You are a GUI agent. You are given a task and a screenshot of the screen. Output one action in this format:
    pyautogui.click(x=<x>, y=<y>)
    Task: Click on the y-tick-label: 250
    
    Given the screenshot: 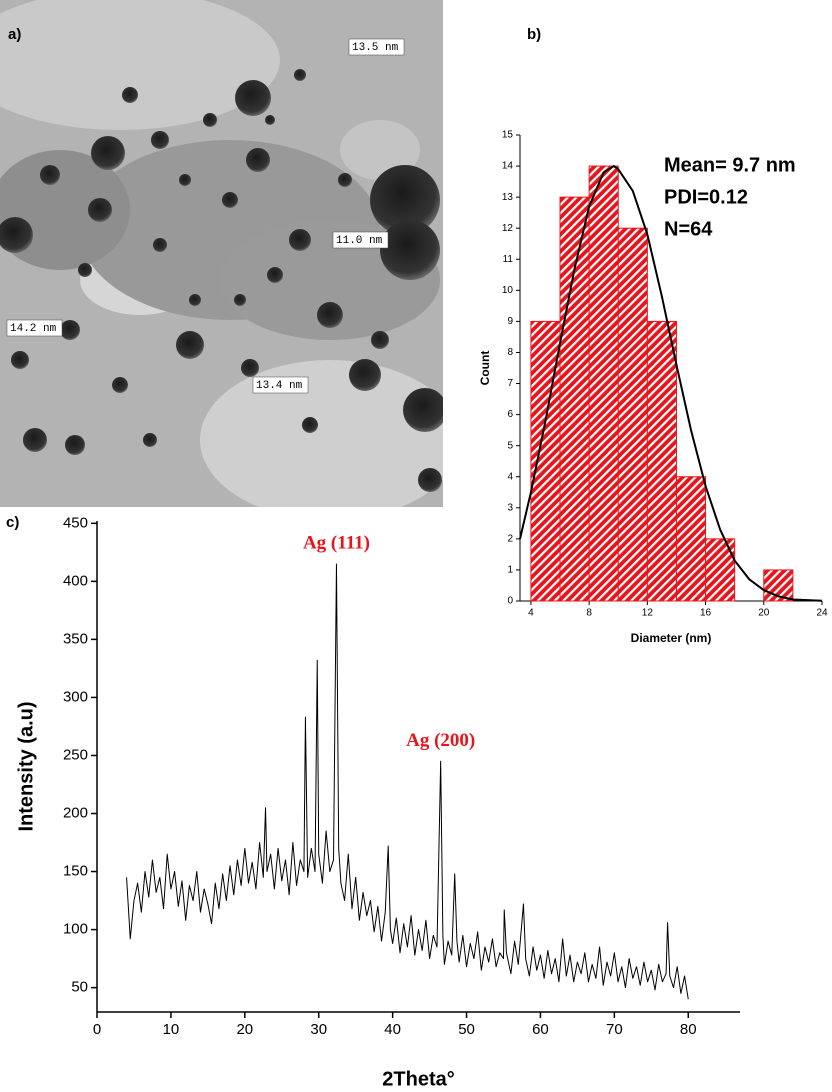 What is the action you would take?
    pyautogui.click(x=75, y=754)
    